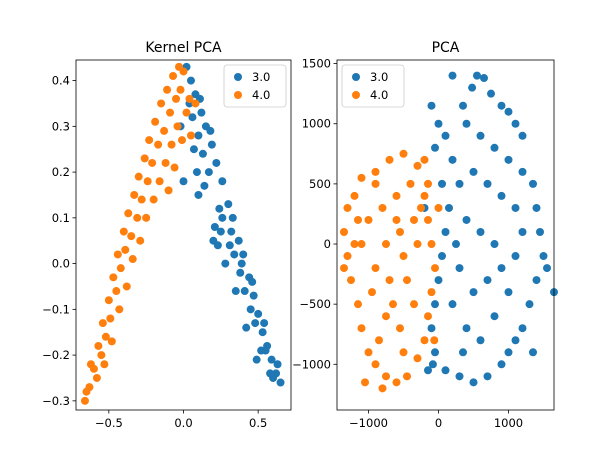 This screenshot has height=460, width=613. What do you see at coordinates (261, 95) in the screenshot?
I see `legend-label: 4.0` at bounding box center [261, 95].